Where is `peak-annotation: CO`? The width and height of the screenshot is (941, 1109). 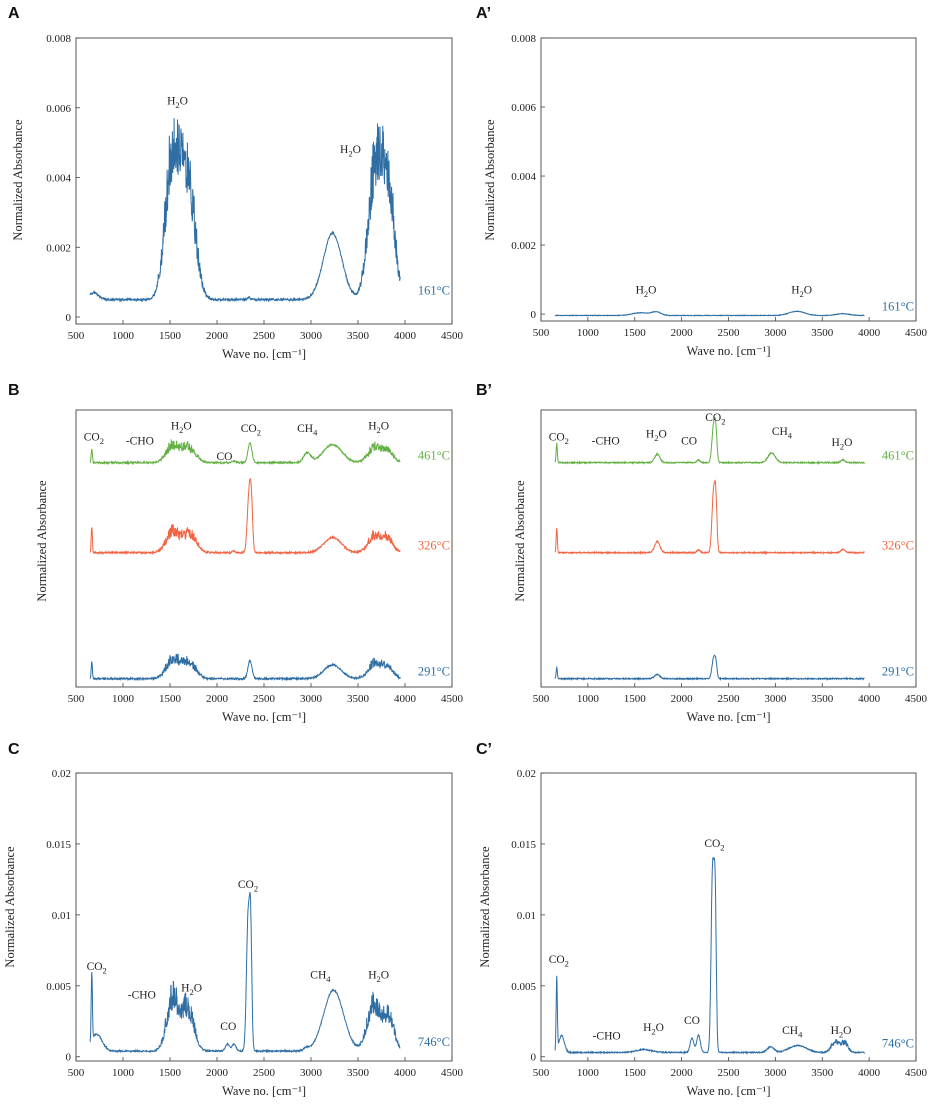 peak-annotation: CO is located at coordinates (692, 1021).